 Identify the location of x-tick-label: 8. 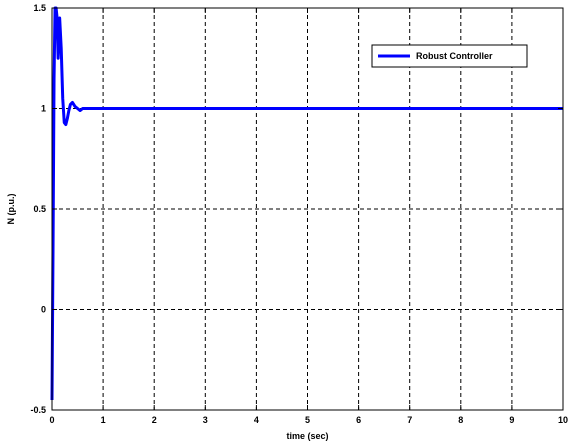
(460, 420).